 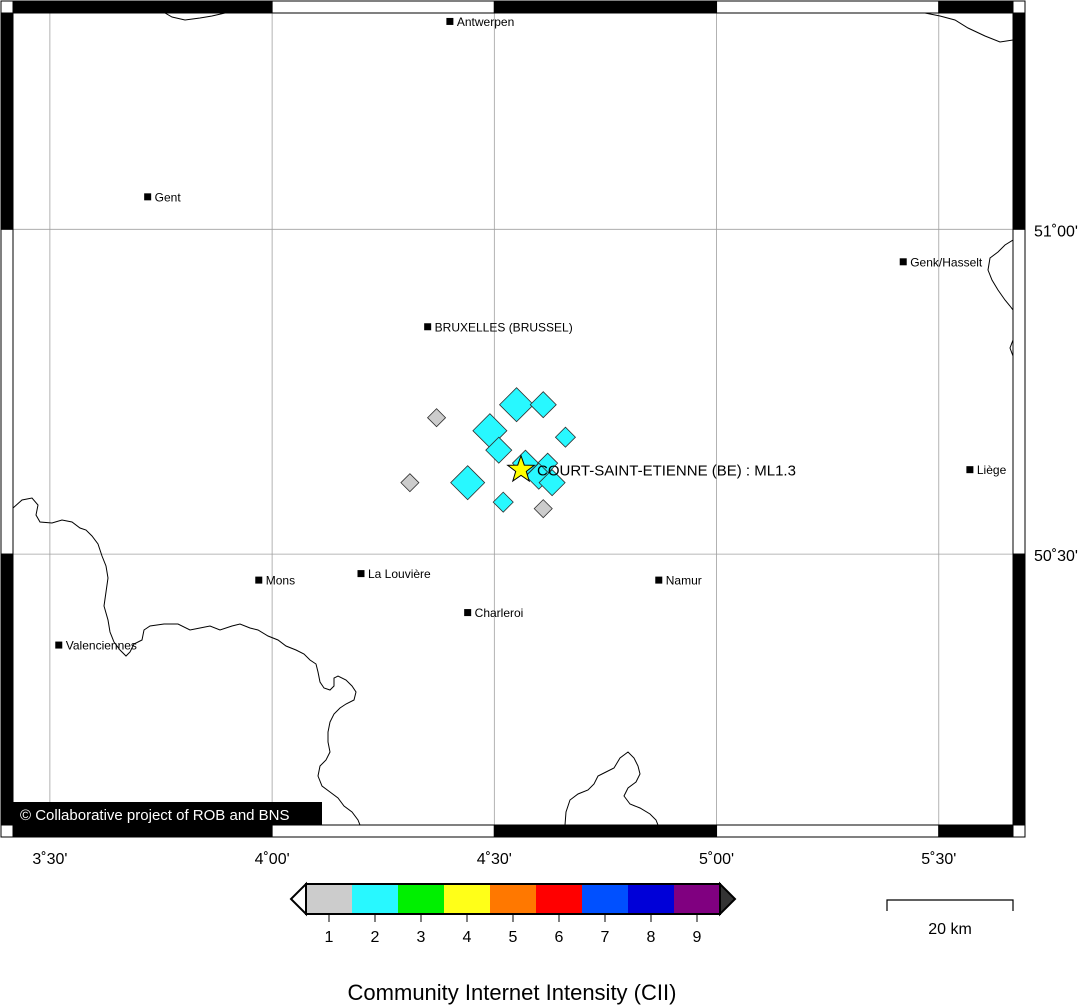 I want to click on colorbar-tick-label: 8, so click(x=651, y=937).